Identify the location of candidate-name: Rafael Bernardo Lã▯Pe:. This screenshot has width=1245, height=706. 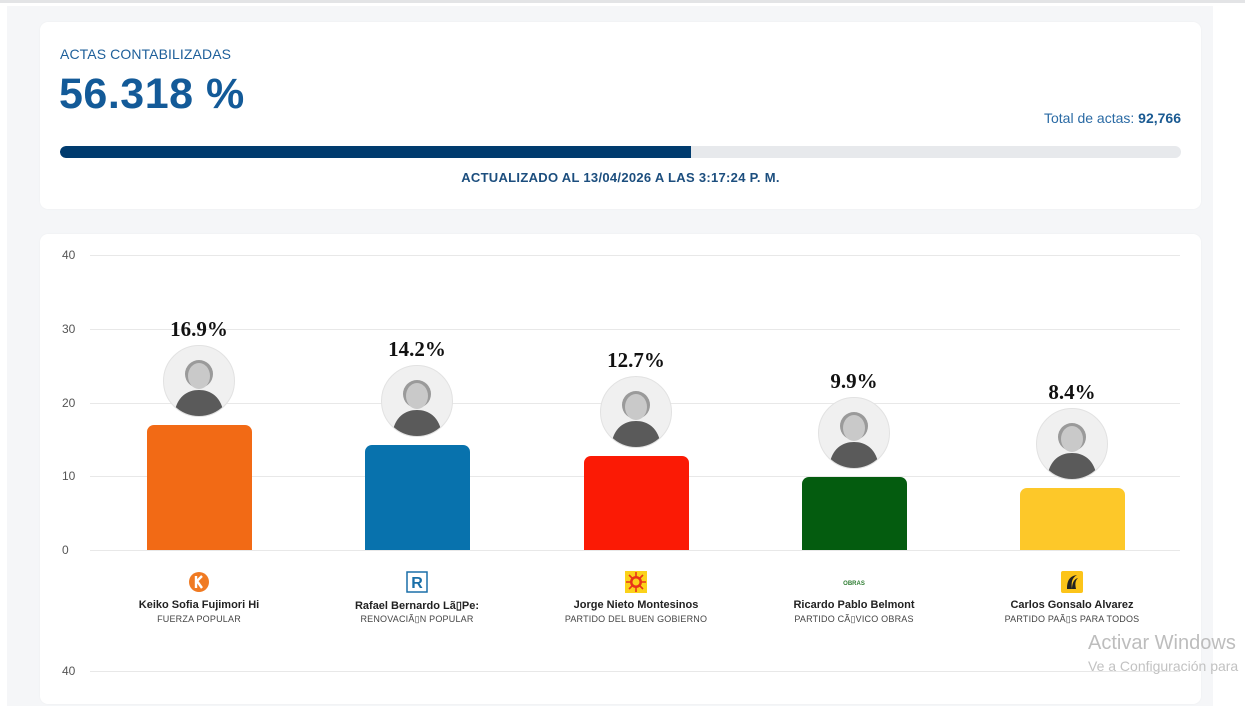
(417, 606).